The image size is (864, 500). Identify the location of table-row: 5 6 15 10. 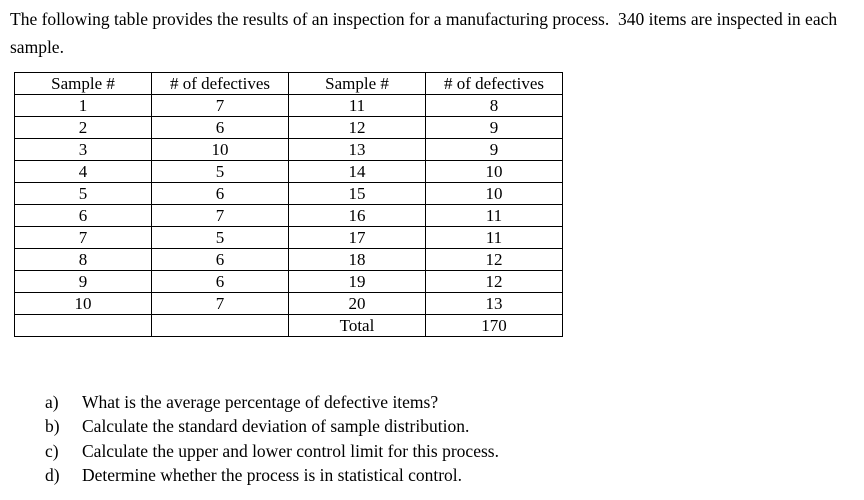
(288, 193).